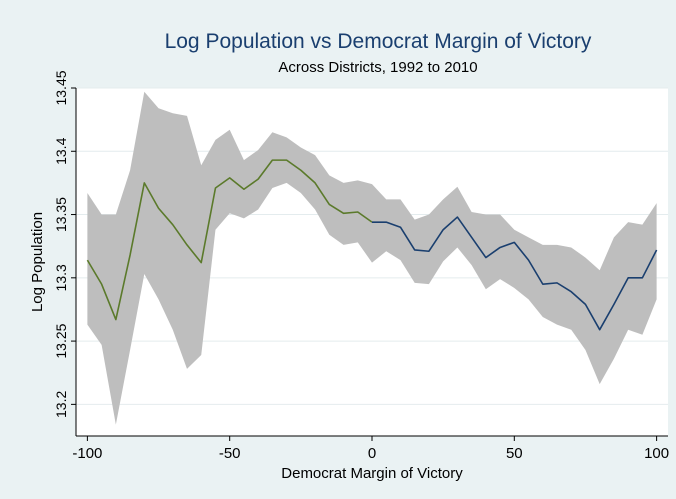 This screenshot has height=499, width=676. What do you see at coordinates (87, 453) in the screenshot?
I see `x-tick-label: -100` at bounding box center [87, 453].